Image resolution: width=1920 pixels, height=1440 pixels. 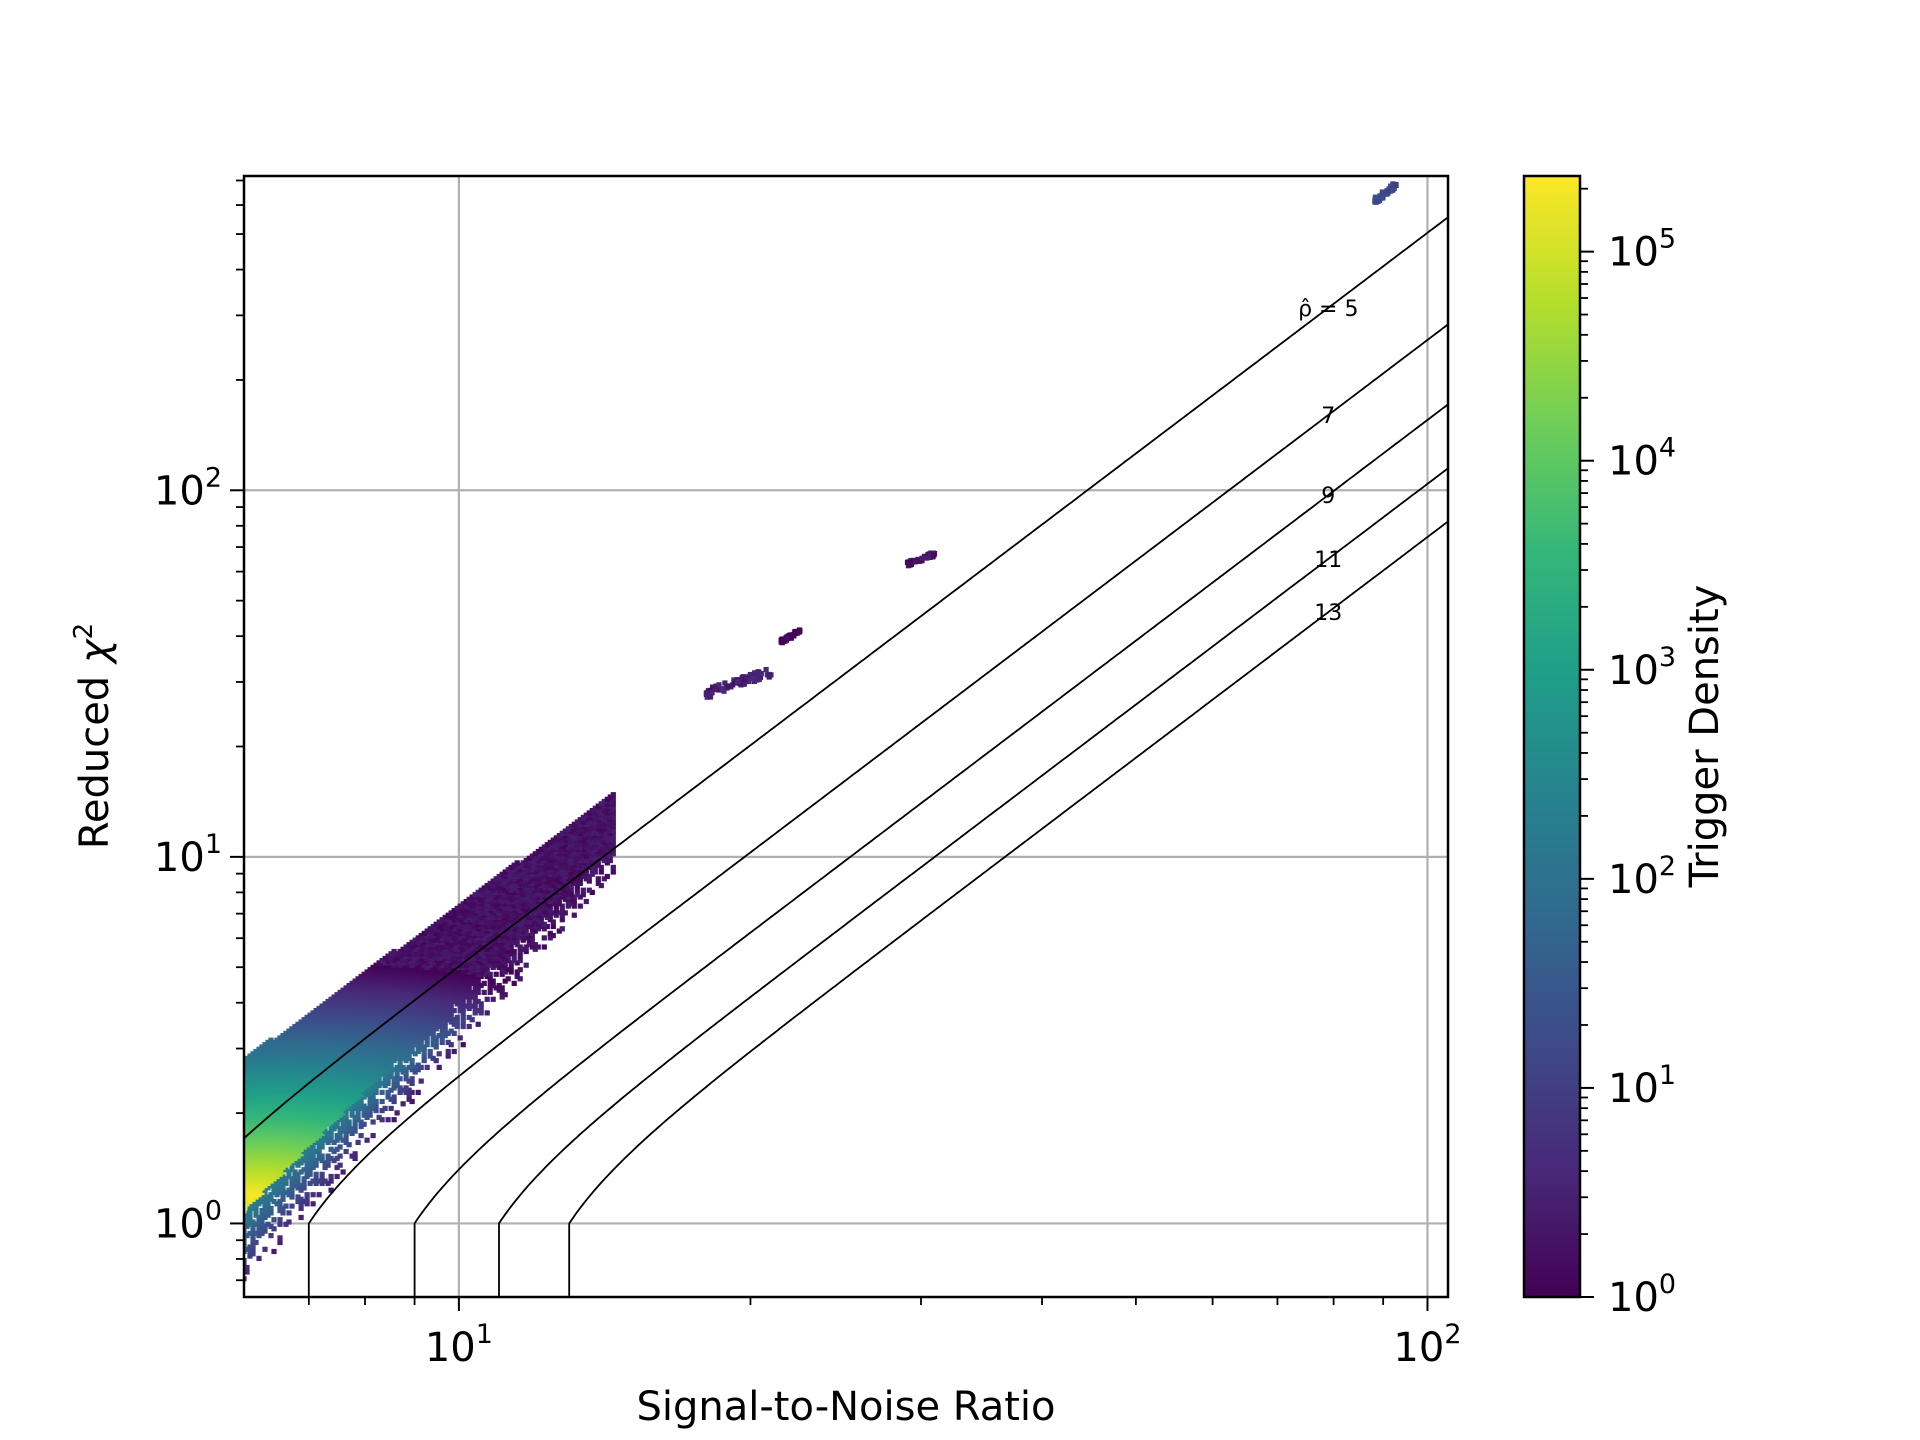 What do you see at coordinates (459, 1345) in the screenshot?
I see `tick-label: 101` at bounding box center [459, 1345].